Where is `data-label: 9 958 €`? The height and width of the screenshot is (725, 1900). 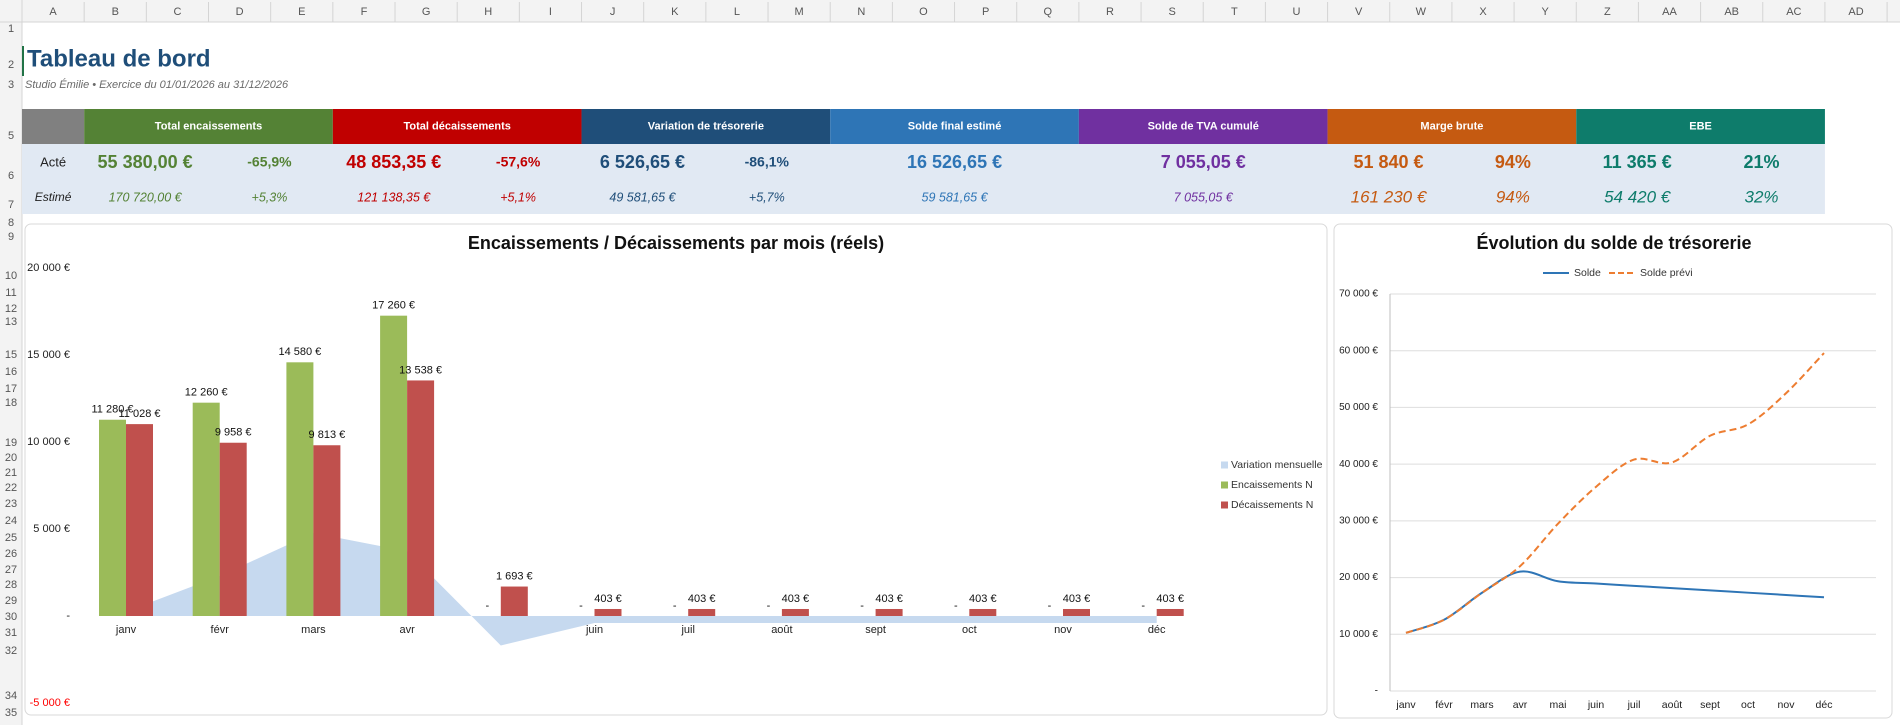 data-label: 9 958 € is located at coordinates (233, 433).